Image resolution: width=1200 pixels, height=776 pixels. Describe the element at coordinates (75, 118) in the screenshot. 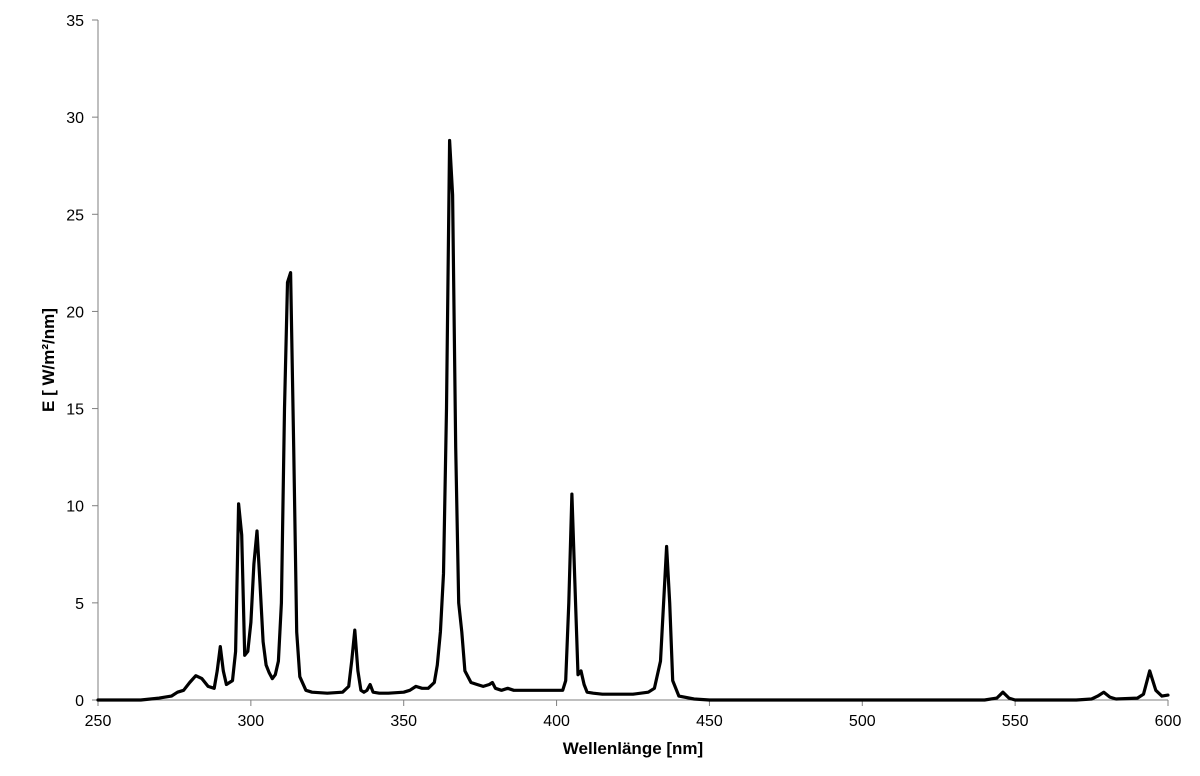

I see `y-tick-label: 30` at that location.